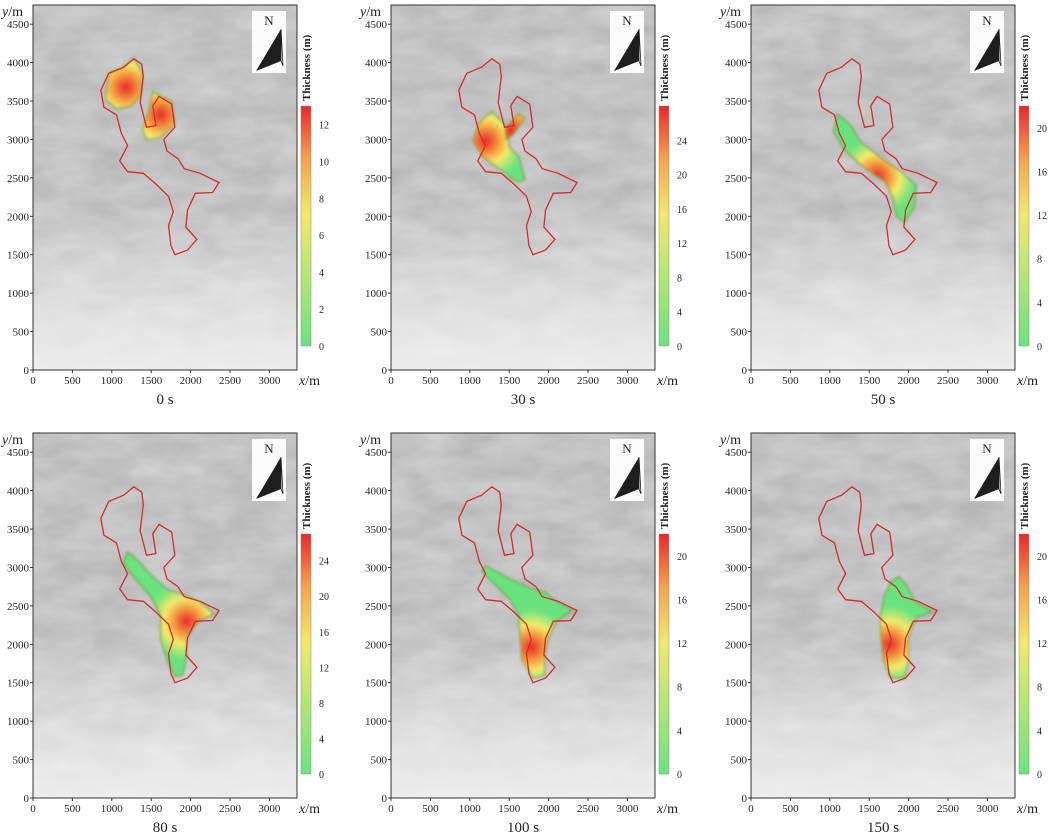  I want to click on time-caption: 80 s, so click(165, 827).